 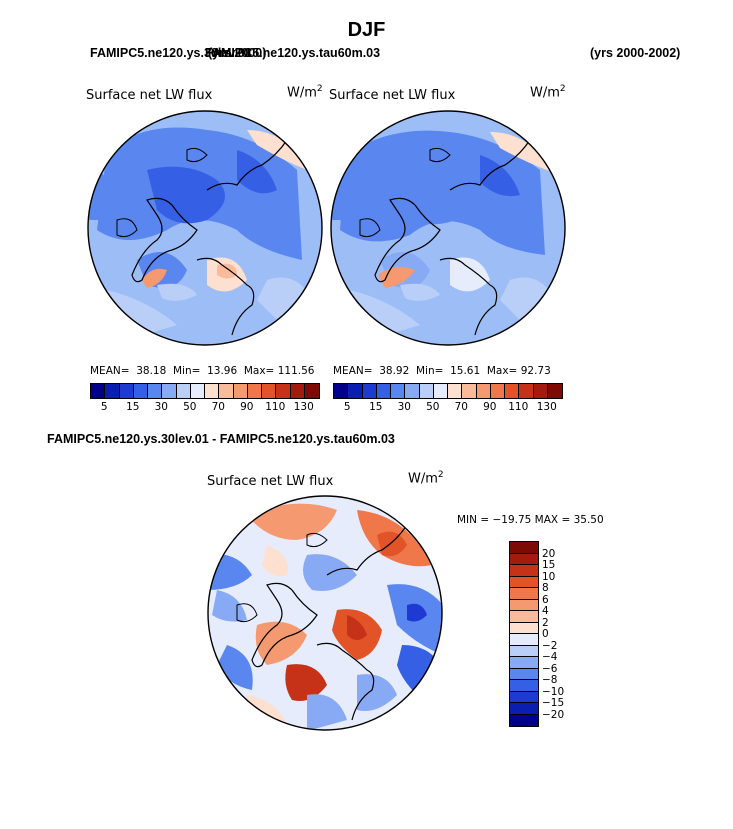 I want to click on panel-1-title: Surface net LW flux, so click(x=149, y=95).